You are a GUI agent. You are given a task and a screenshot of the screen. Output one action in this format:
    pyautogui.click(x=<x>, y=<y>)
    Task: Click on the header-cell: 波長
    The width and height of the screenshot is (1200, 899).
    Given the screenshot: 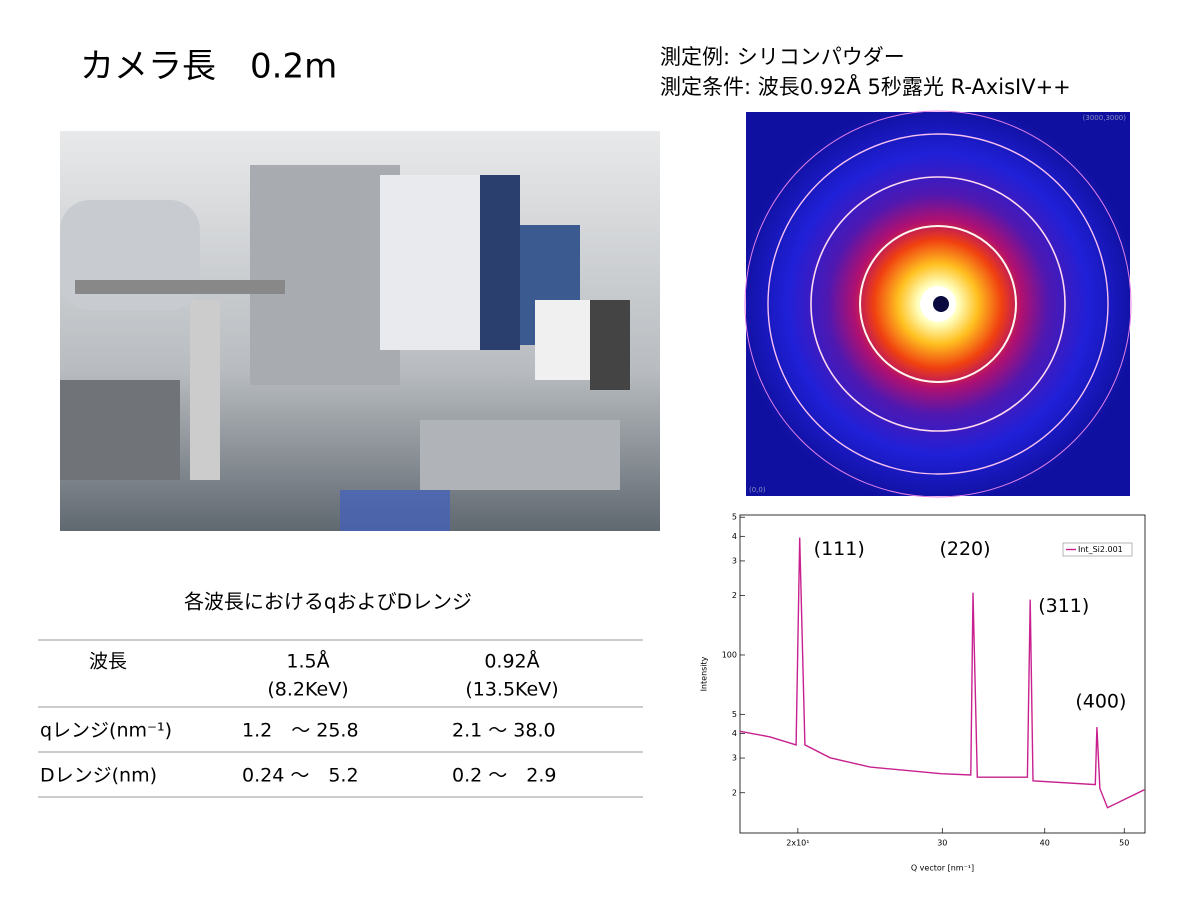 What is the action you would take?
    pyautogui.click(x=108, y=662)
    